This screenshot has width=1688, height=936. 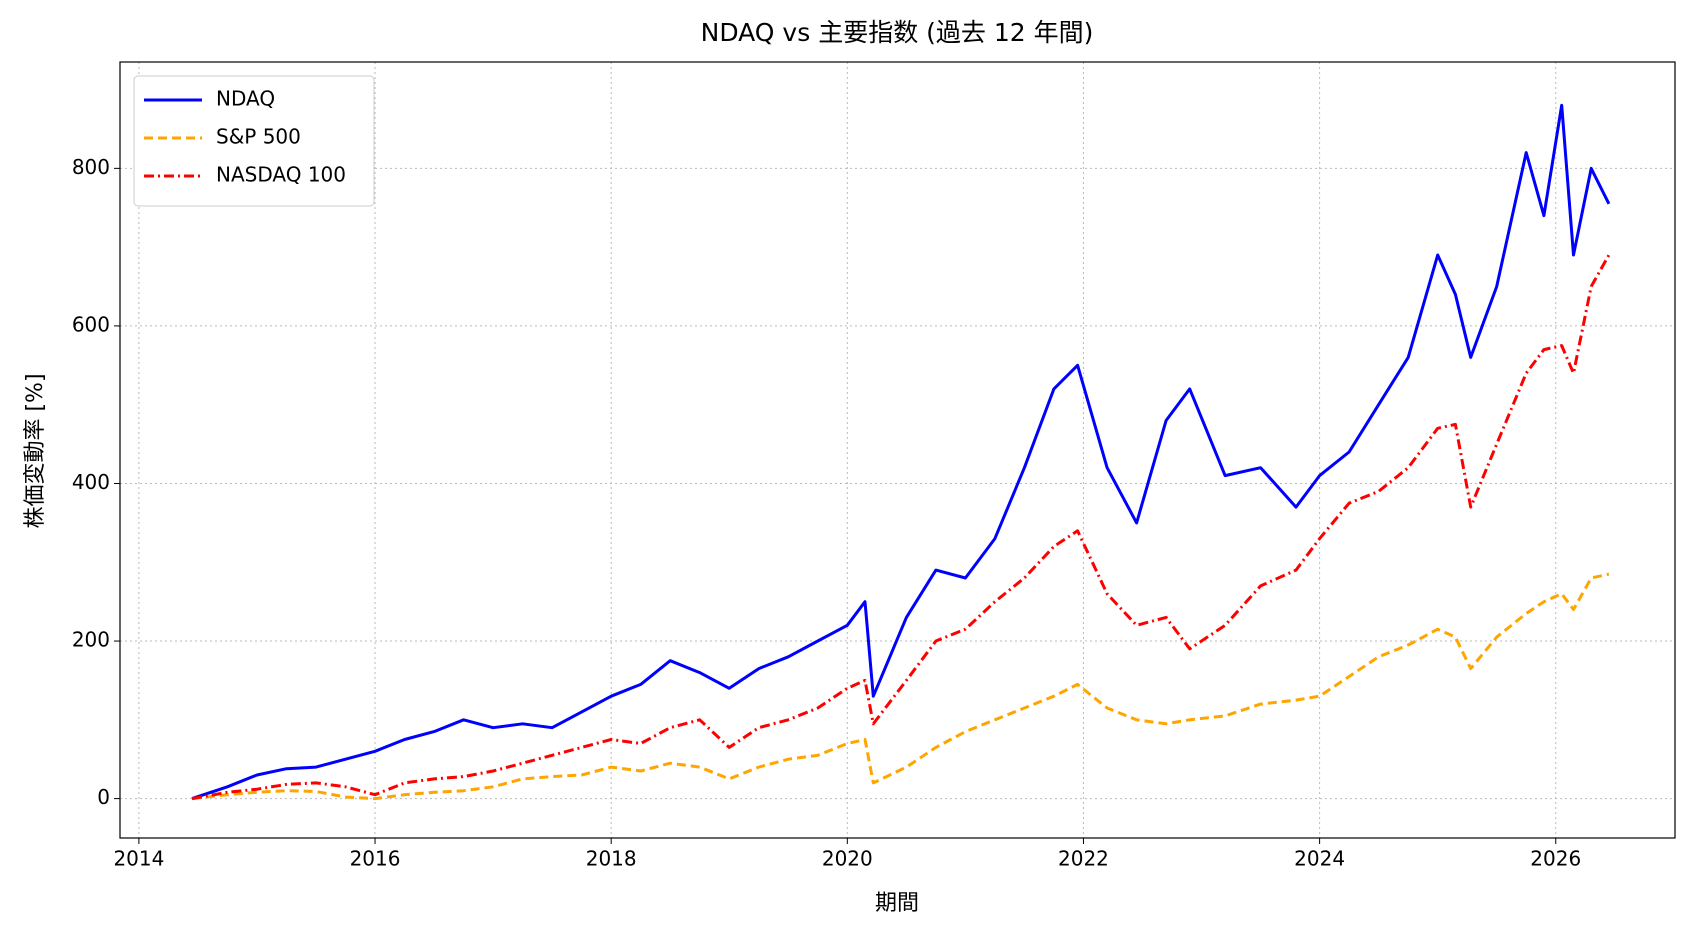 What do you see at coordinates (138, 859) in the screenshot?
I see `x-tick-label: 2014` at bounding box center [138, 859].